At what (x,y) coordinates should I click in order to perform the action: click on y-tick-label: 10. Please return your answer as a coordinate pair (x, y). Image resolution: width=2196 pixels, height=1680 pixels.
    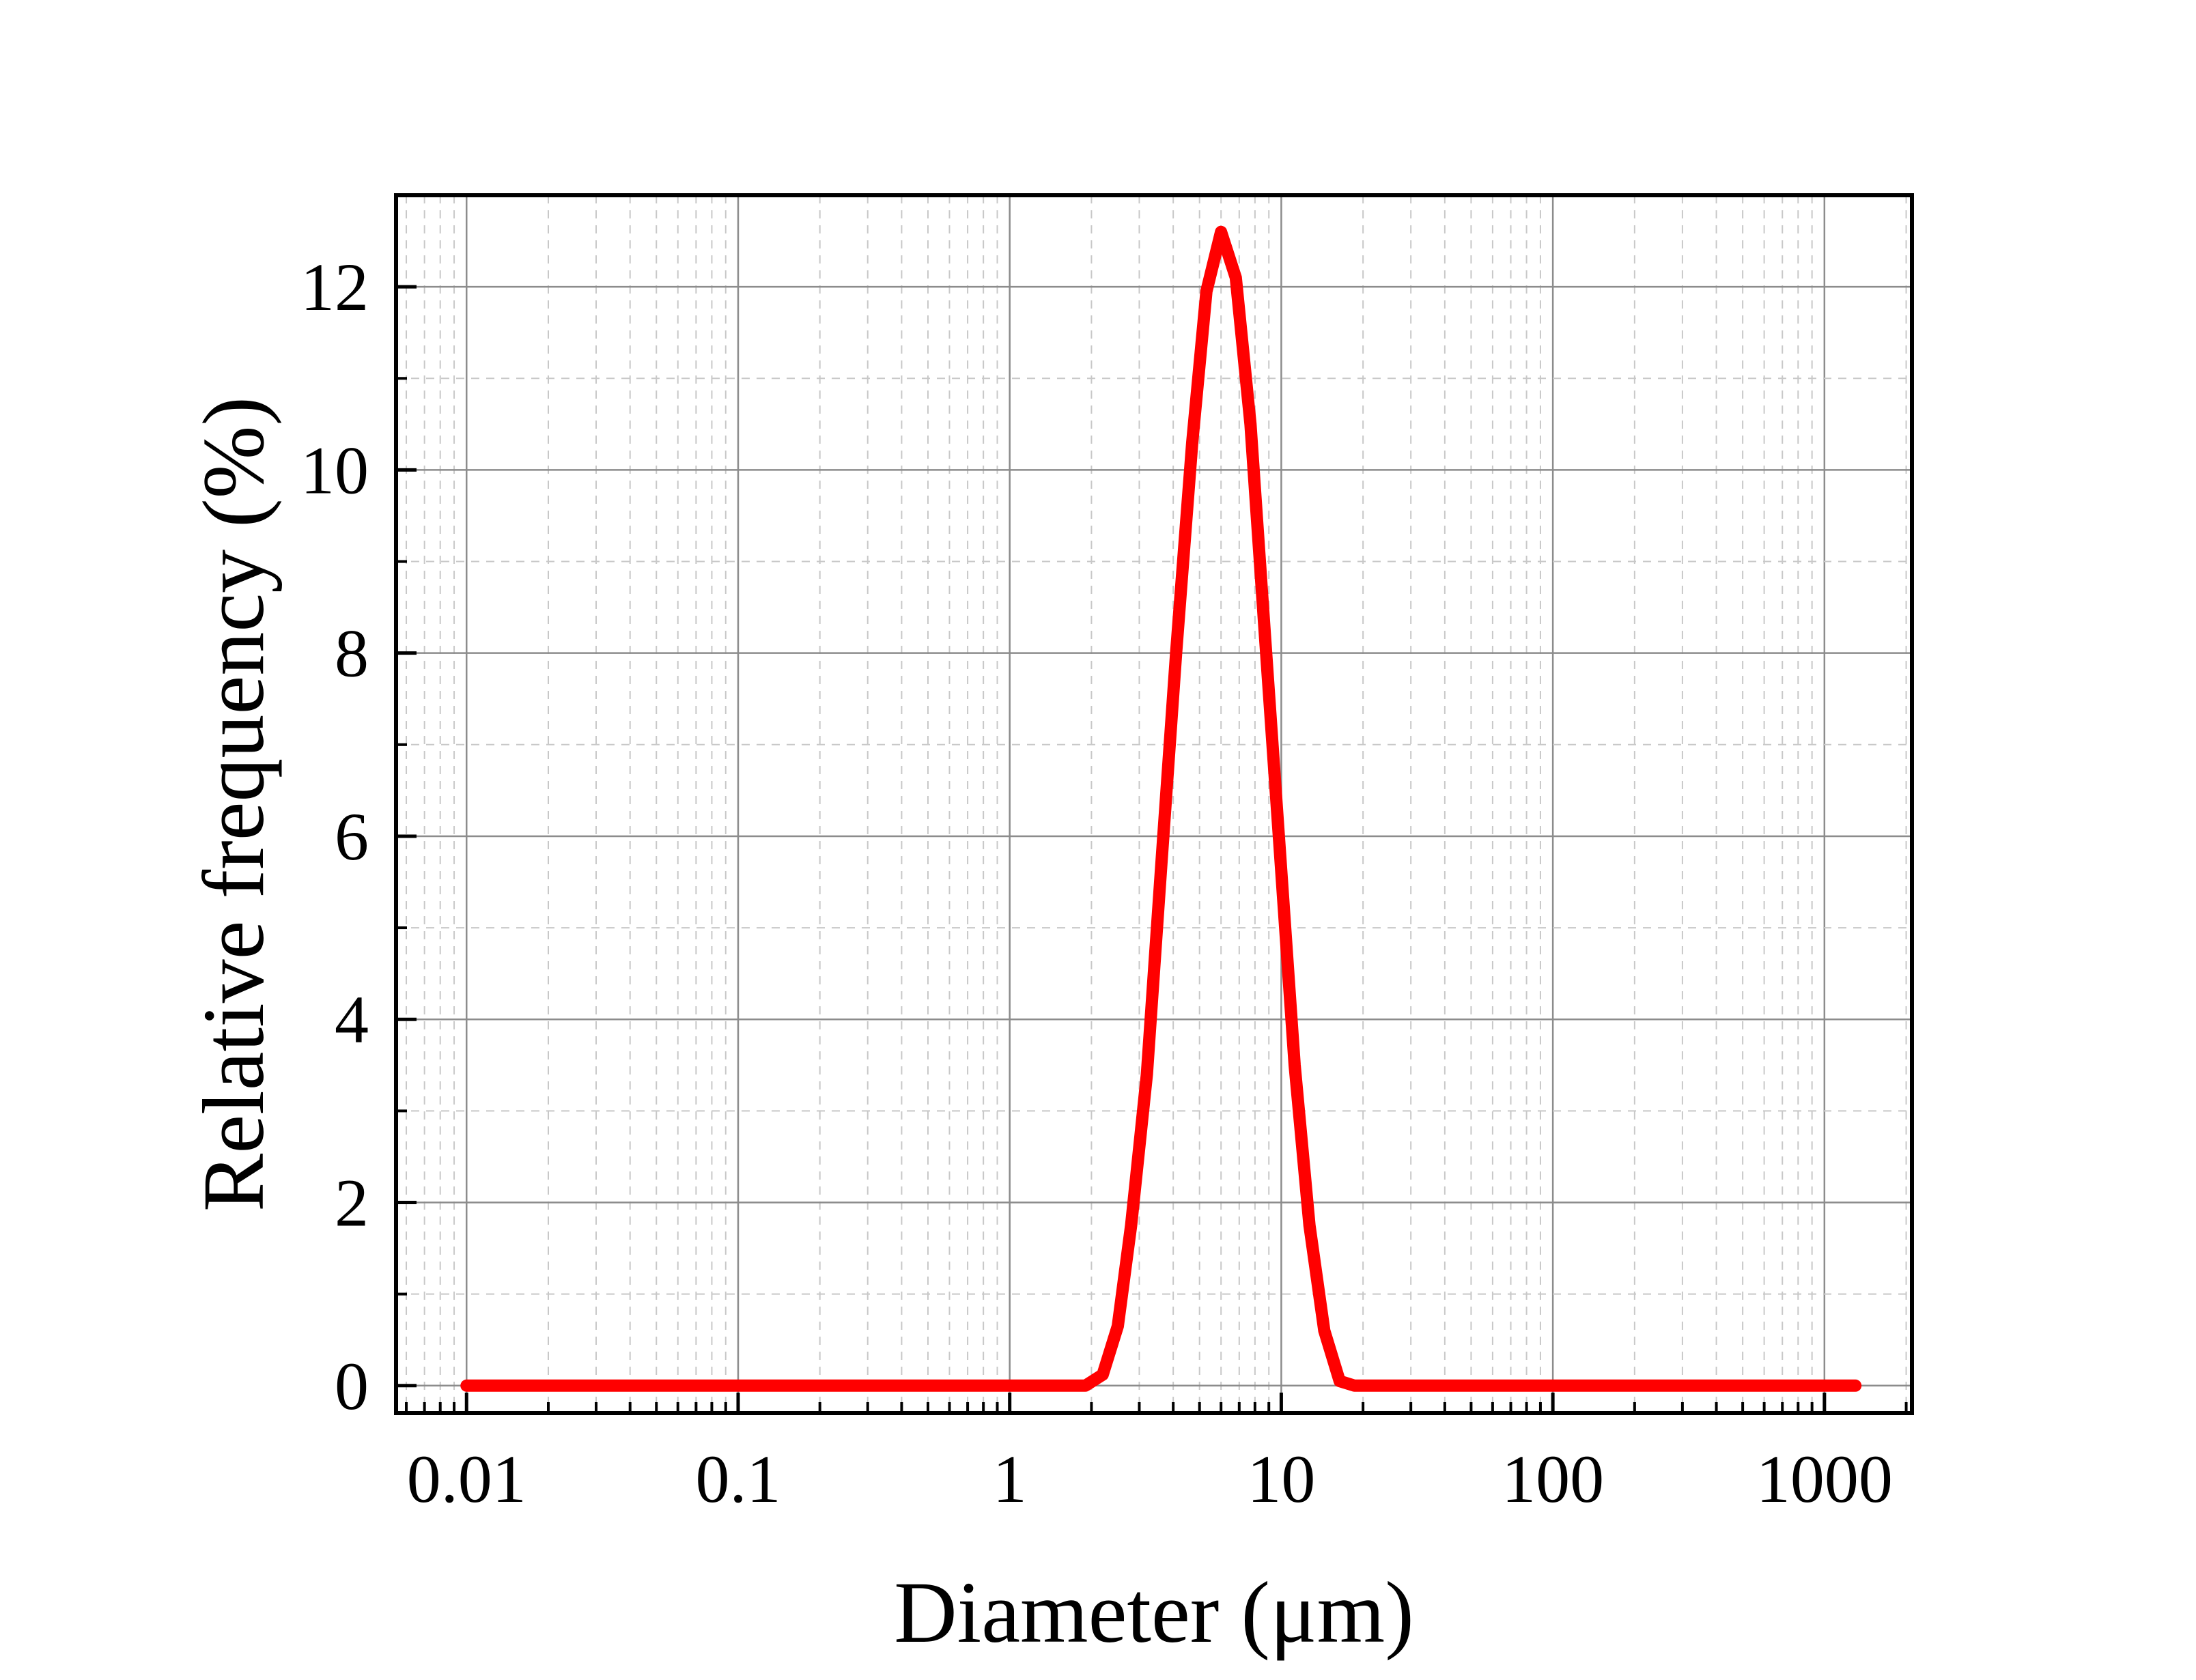
    Looking at the image, I should click on (334, 470).